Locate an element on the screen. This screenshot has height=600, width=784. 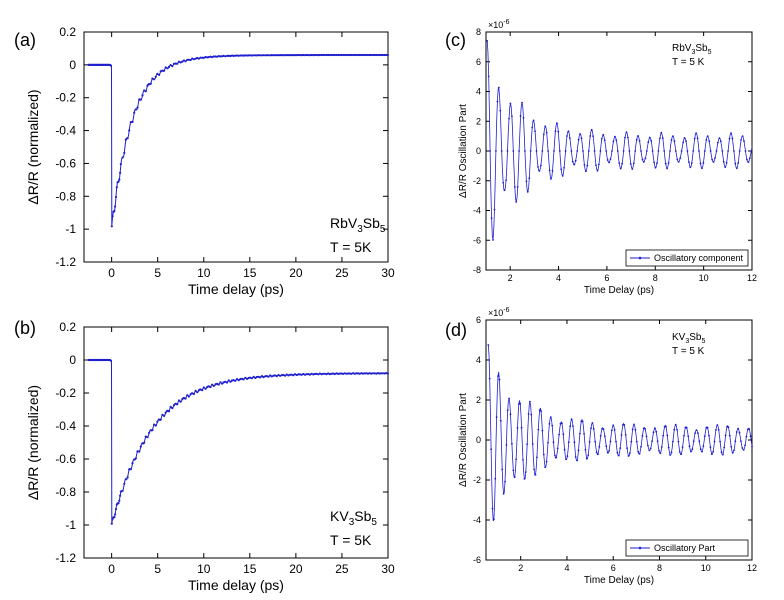
y-tick-label: -1.2 is located at coordinates (65, 262).